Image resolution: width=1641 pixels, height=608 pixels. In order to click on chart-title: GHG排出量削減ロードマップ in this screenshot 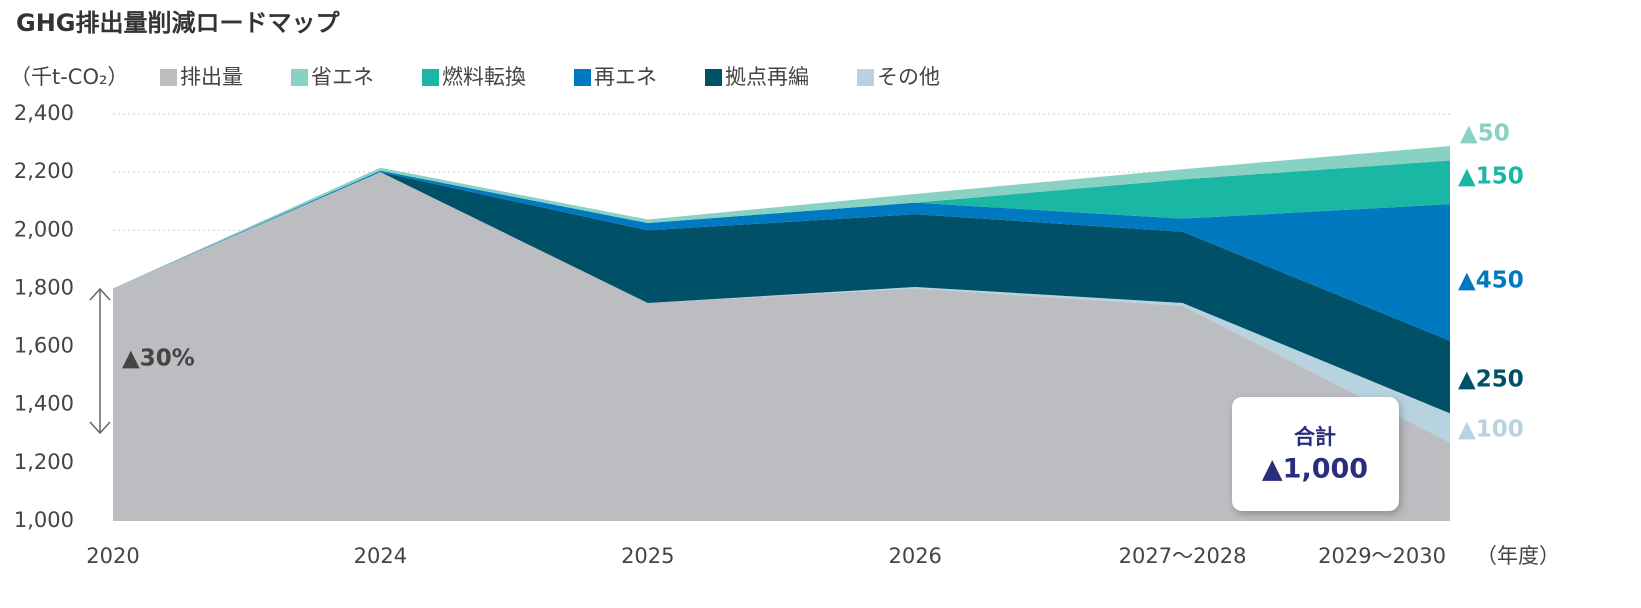, I will do `click(178, 23)`.